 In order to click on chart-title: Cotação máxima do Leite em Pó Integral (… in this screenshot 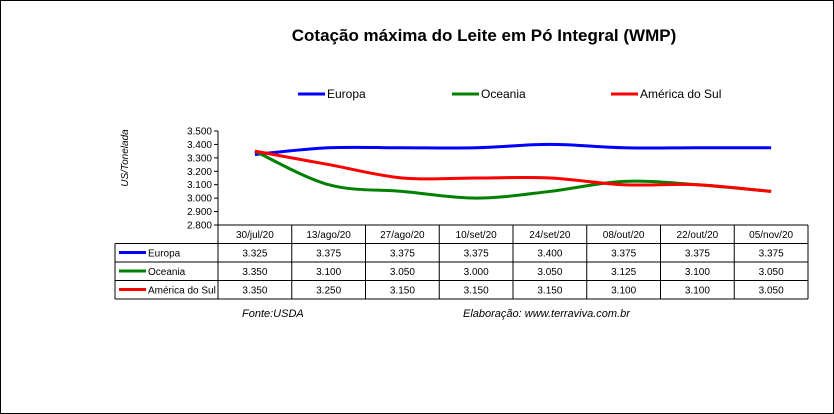, I will do `click(484, 35)`.